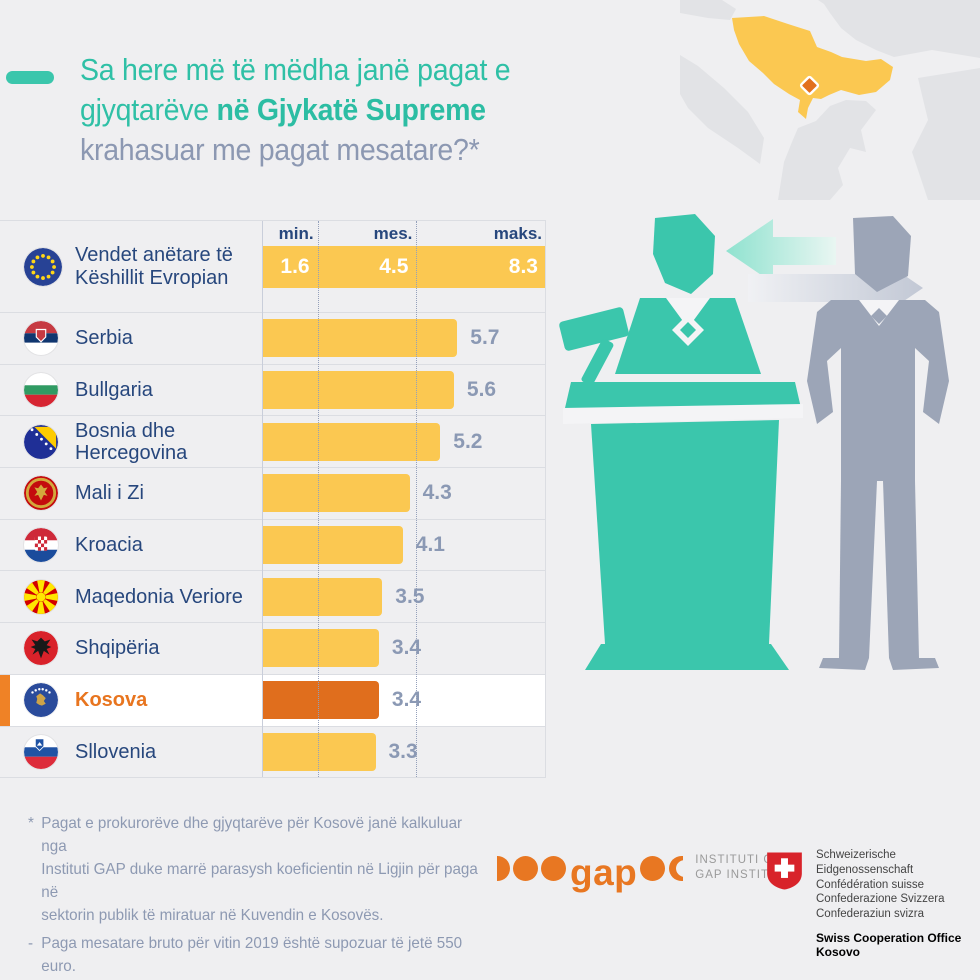  What do you see at coordinates (41, 596) in the screenshot?
I see `flag-macedonia-icon` at bounding box center [41, 596].